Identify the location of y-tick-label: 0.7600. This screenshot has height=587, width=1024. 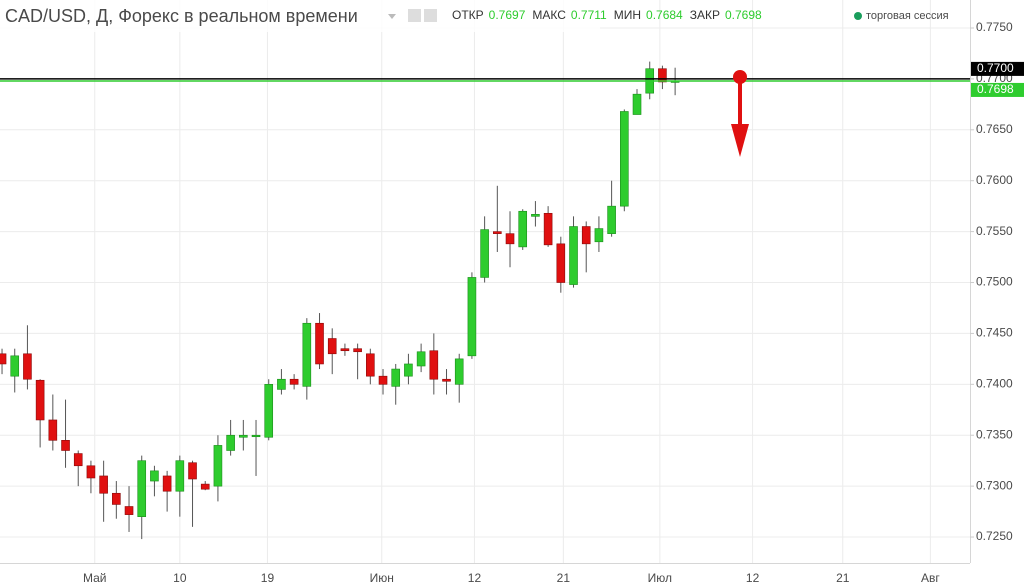
(994, 180).